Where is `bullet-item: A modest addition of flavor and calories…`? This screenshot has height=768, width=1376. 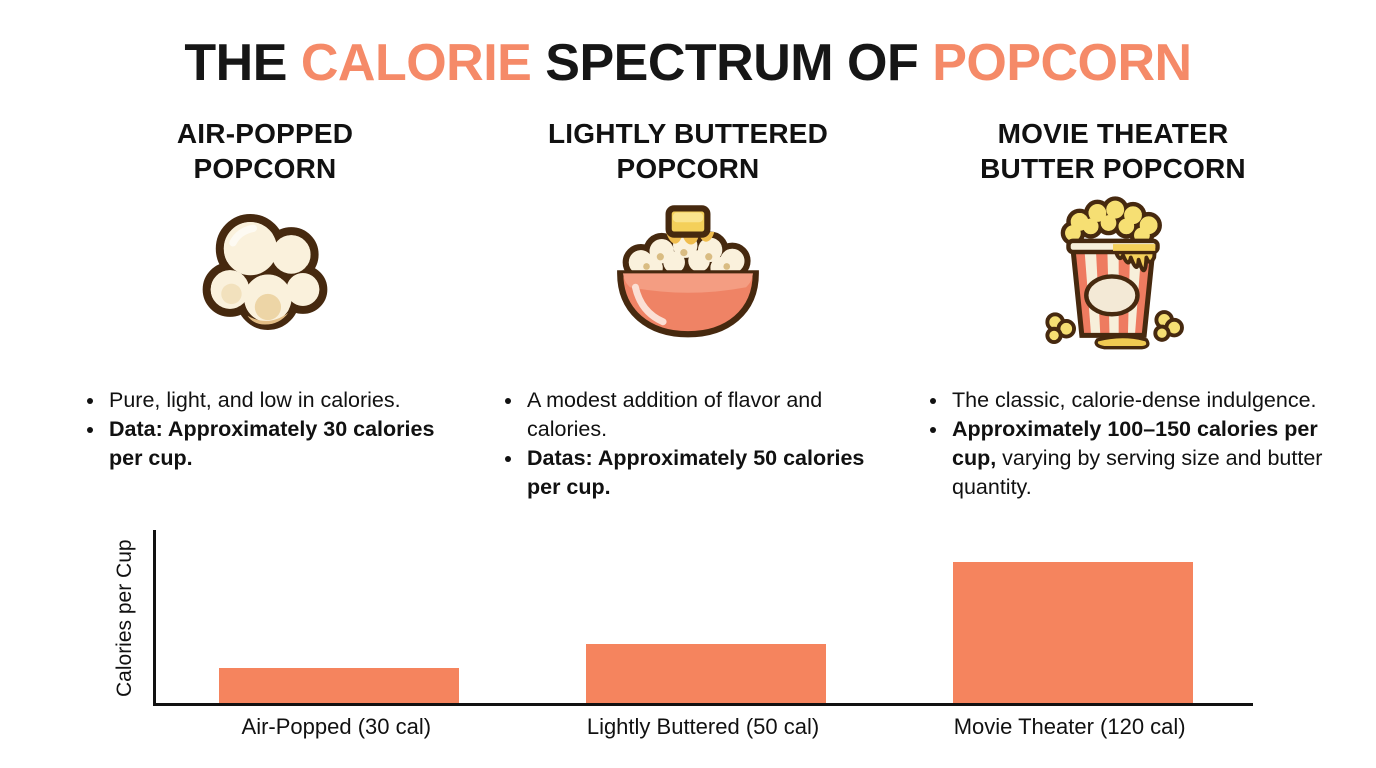
bullet-item: A modest addition of flavor and calories… is located at coordinates (711, 415).